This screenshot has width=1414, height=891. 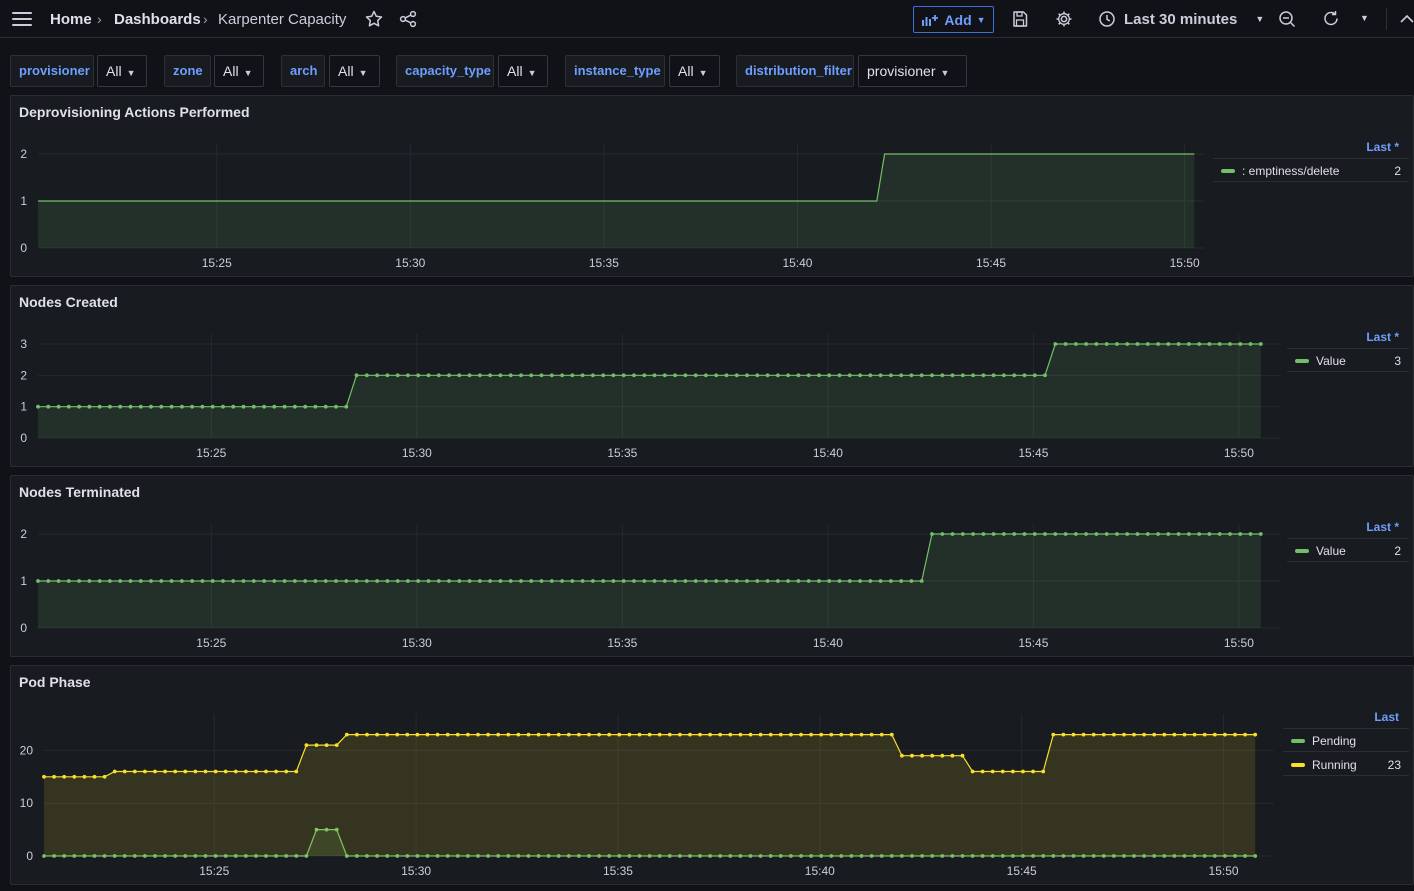 I want to click on variable-select-zone: All ▼, so click(x=239, y=71).